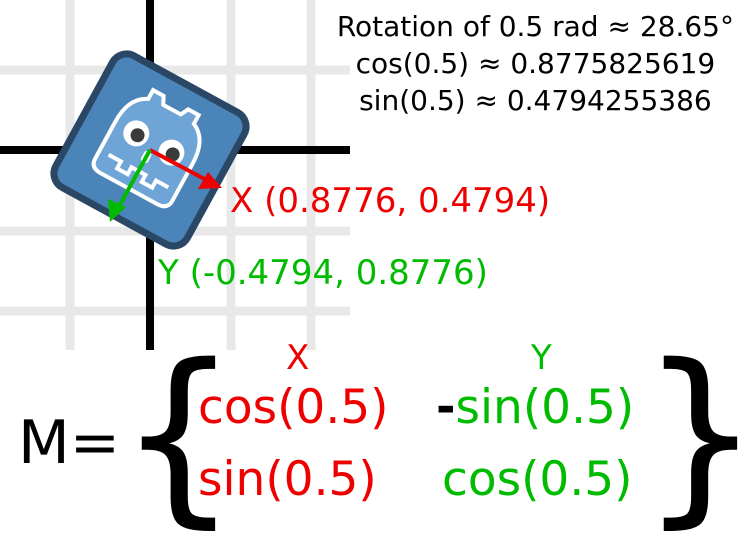 The image size is (750, 550). I want to click on matrix-minus-sign: -, so click(446, 407).